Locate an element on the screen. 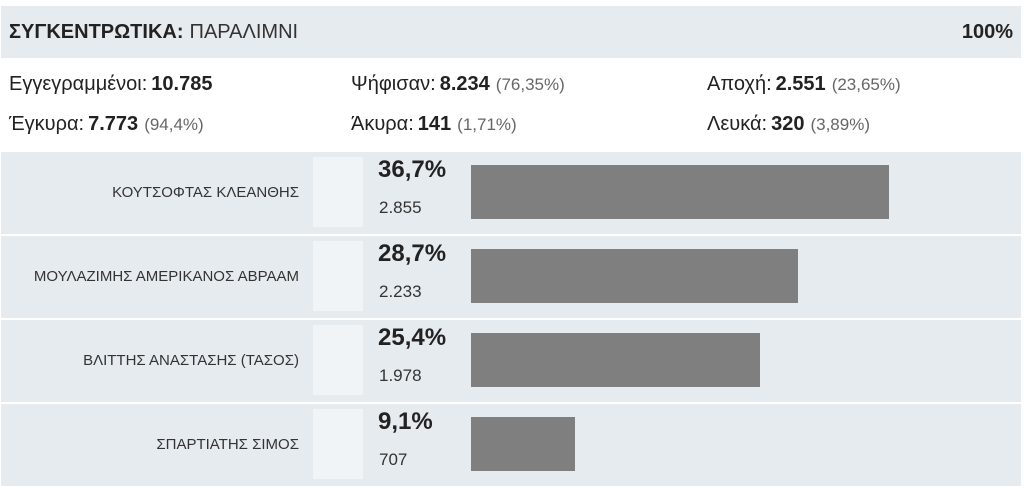 This screenshot has height=492, width=1024. candidate-name: ΚΟΥΤΣΟΦΤΑΣ ΚΛΕΑΝΘΗΣ is located at coordinates (205, 192).